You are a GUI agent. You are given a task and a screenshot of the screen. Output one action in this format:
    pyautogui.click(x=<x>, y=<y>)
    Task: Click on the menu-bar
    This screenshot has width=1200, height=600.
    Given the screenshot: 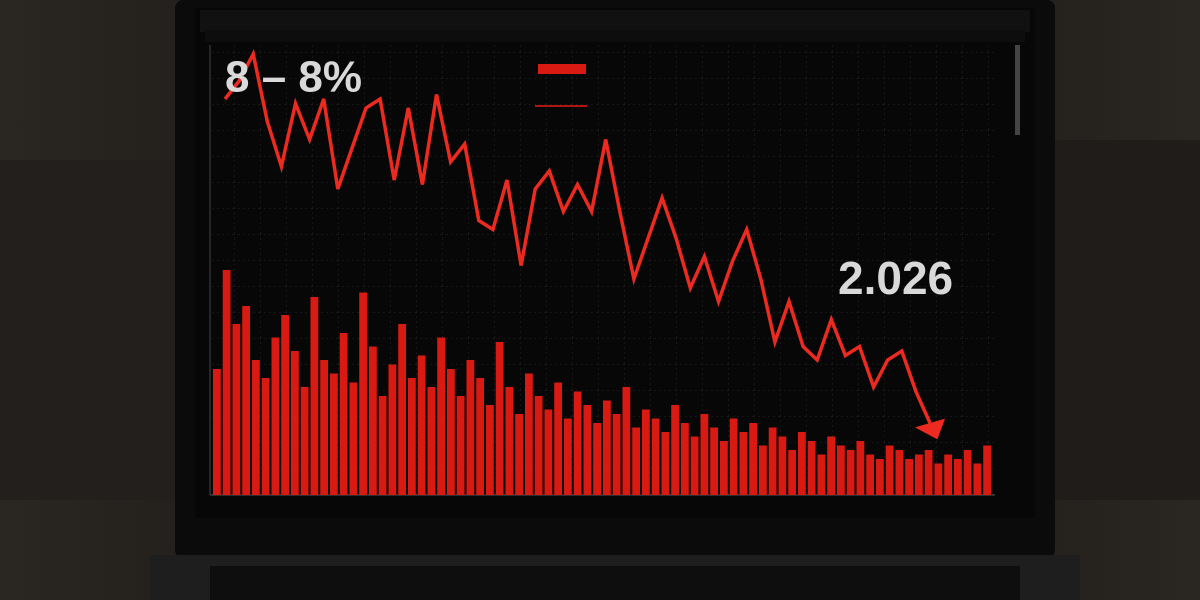 What is the action you would take?
    pyautogui.click(x=615, y=36)
    